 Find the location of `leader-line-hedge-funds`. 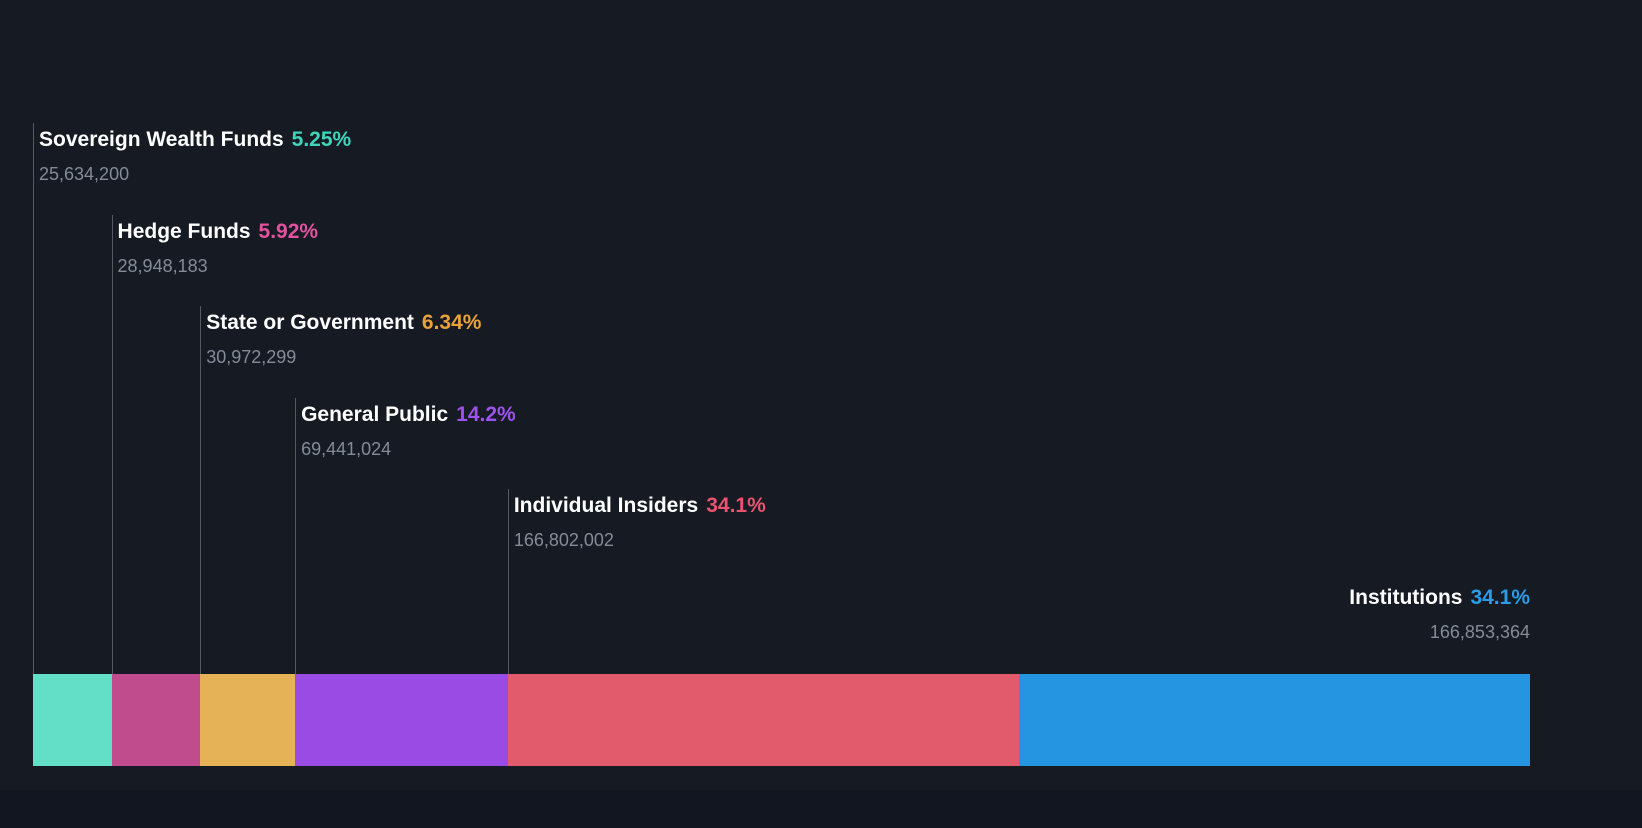

leader-line-hedge-funds is located at coordinates (112, 444).